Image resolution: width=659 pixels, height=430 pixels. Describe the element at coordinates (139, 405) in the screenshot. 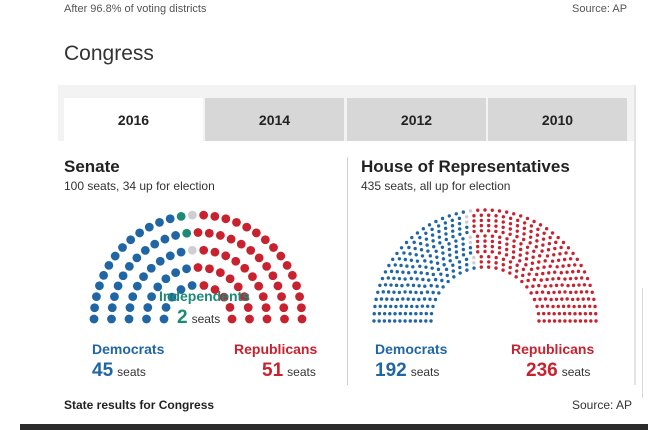

I see `state-results-link: State results for Congress` at that location.